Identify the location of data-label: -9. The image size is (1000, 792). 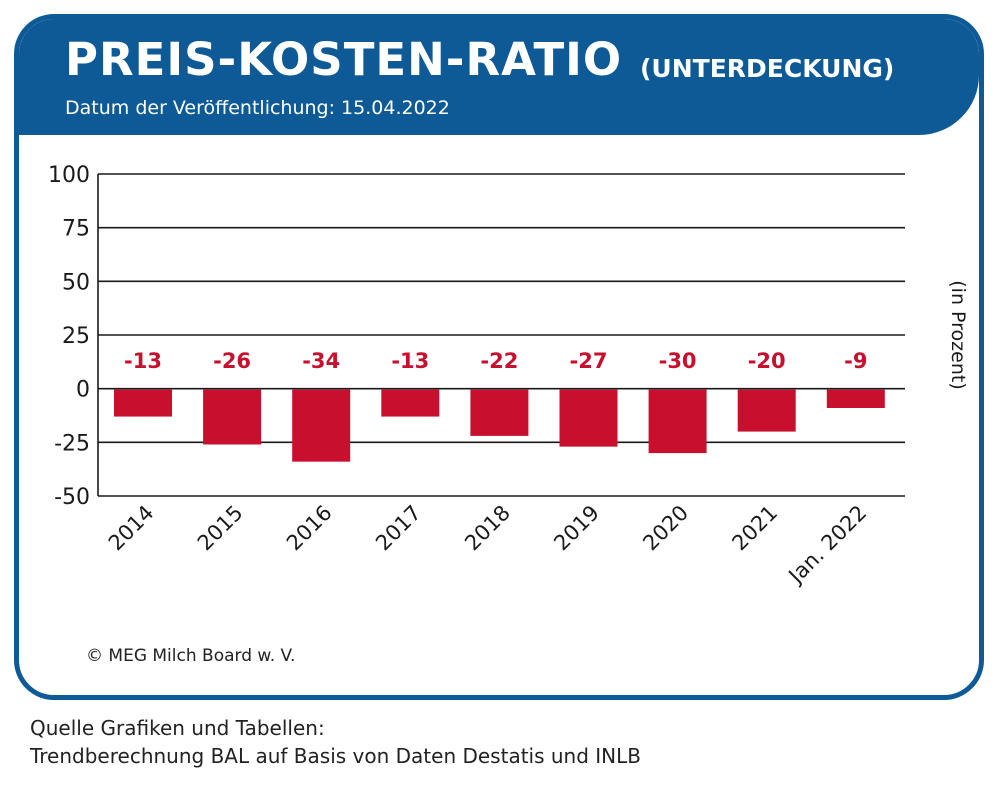
(855, 361).